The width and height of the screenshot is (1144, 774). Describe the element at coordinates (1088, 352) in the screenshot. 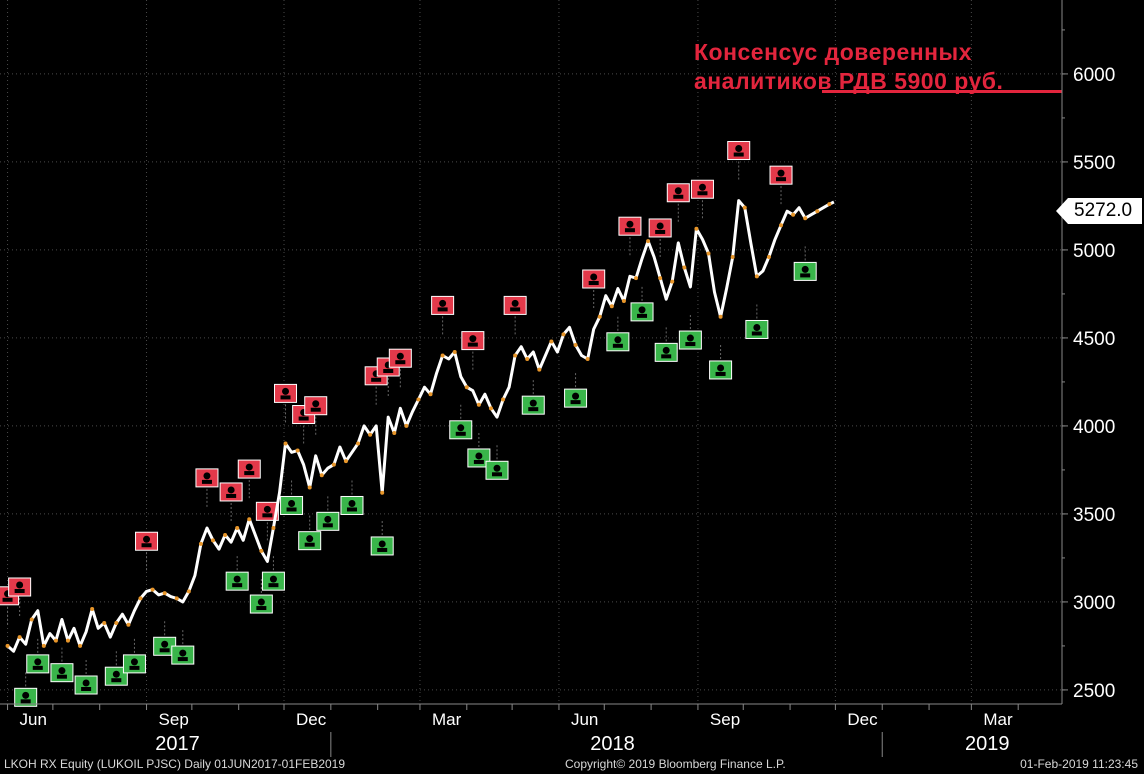

I see `y-axis: 2500 3000 3500 4000 4500 5000 5500 6000` at that location.